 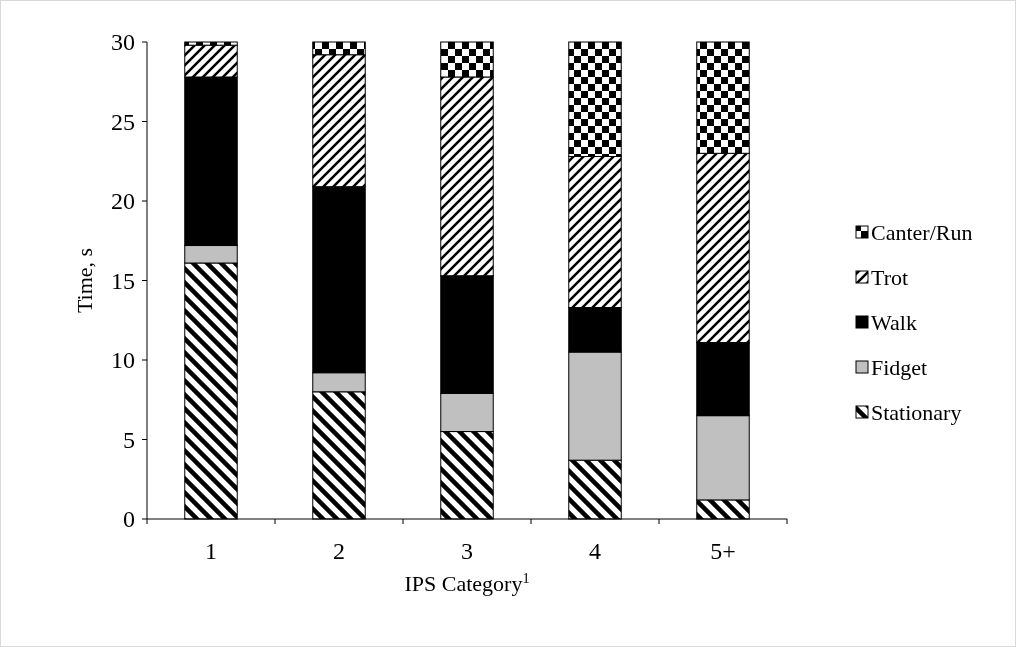 What do you see at coordinates (123, 201) in the screenshot?
I see `y-tick-label: 20` at bounding box center [123, 201].